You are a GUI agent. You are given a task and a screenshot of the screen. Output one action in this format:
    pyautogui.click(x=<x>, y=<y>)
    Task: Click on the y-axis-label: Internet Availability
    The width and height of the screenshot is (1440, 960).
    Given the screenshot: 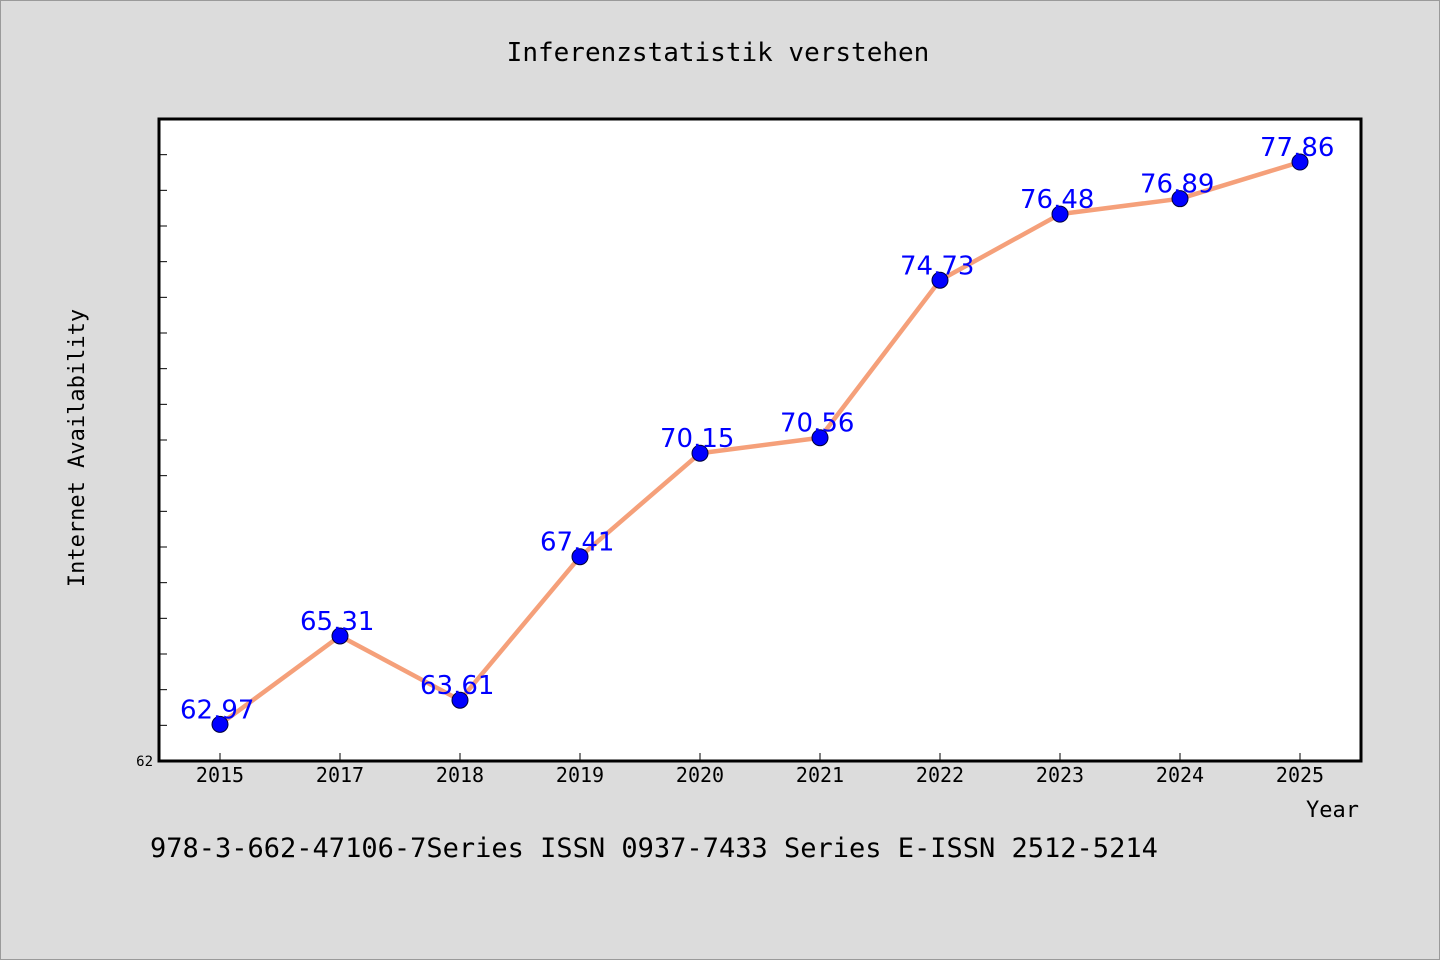 What is the action you would take?
    pyautogui.click(x=77, y=448)
    